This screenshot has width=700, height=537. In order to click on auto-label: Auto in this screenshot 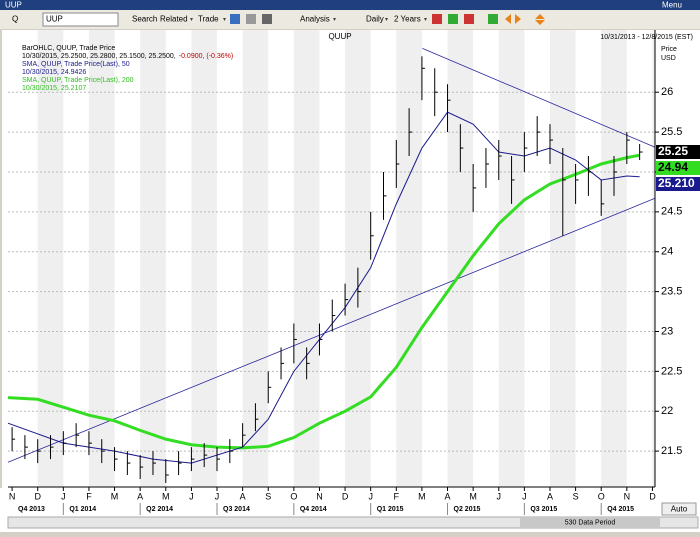, I will do `click(679, 509)`.